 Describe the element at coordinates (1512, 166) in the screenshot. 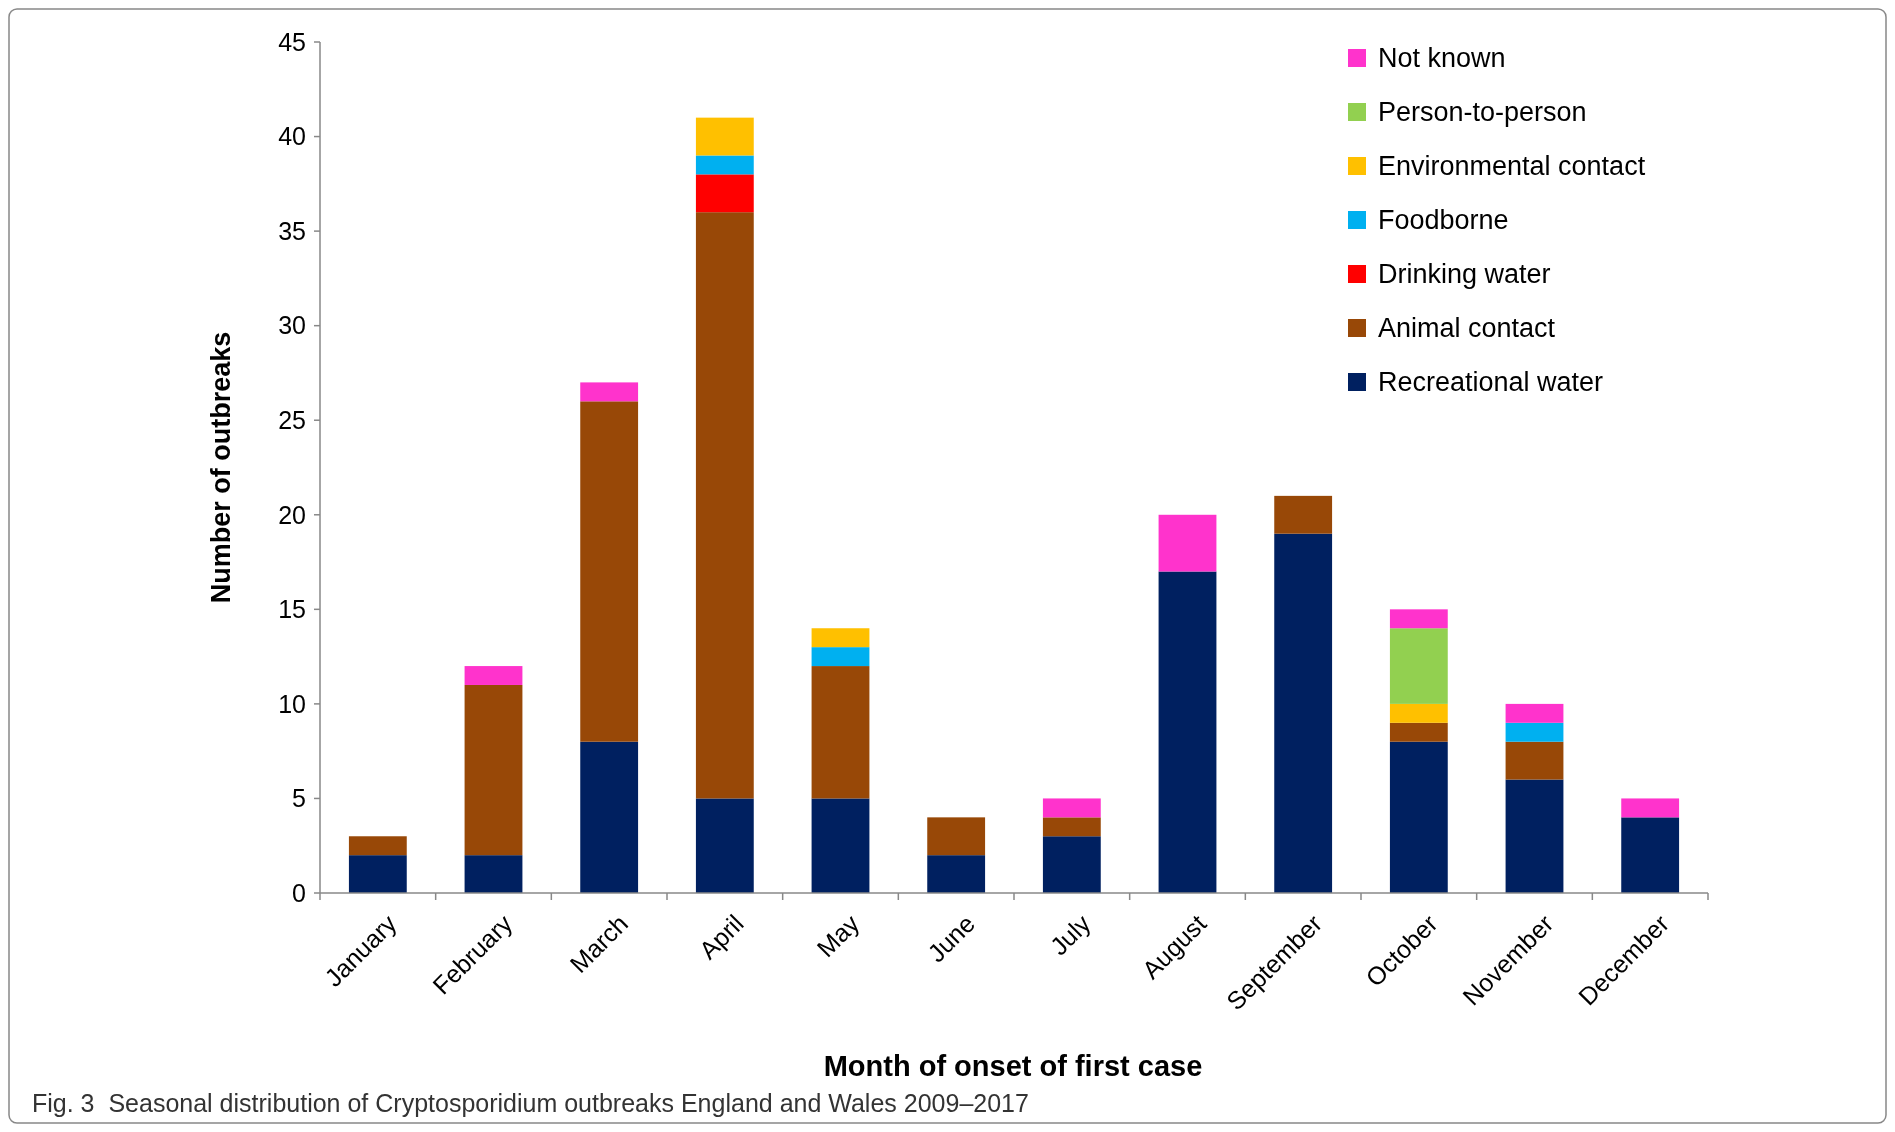

I see `legend-label: Environmental contact` at that location.